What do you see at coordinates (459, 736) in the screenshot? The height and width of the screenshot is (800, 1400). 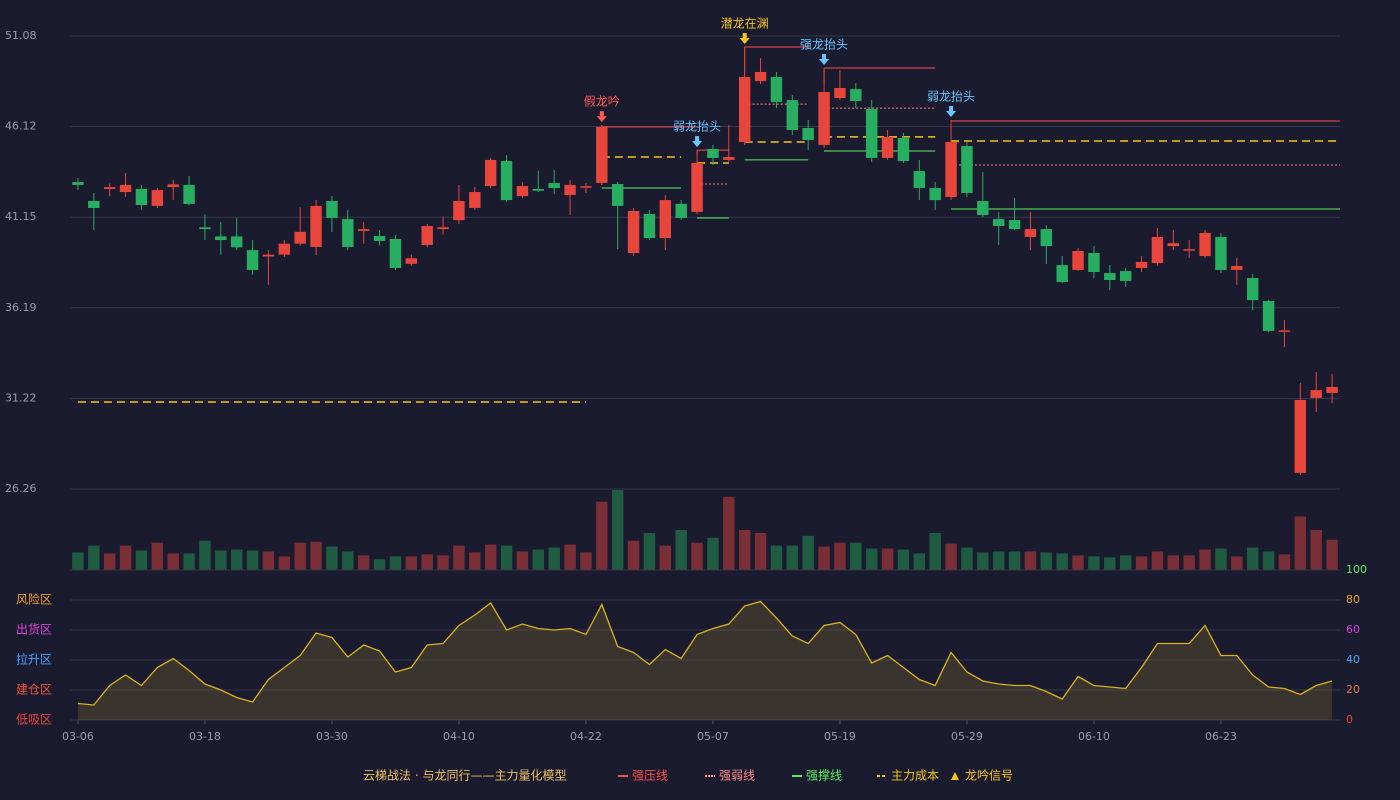 I see `x-tick-label: 04-10` at bounding box center [459, 736].